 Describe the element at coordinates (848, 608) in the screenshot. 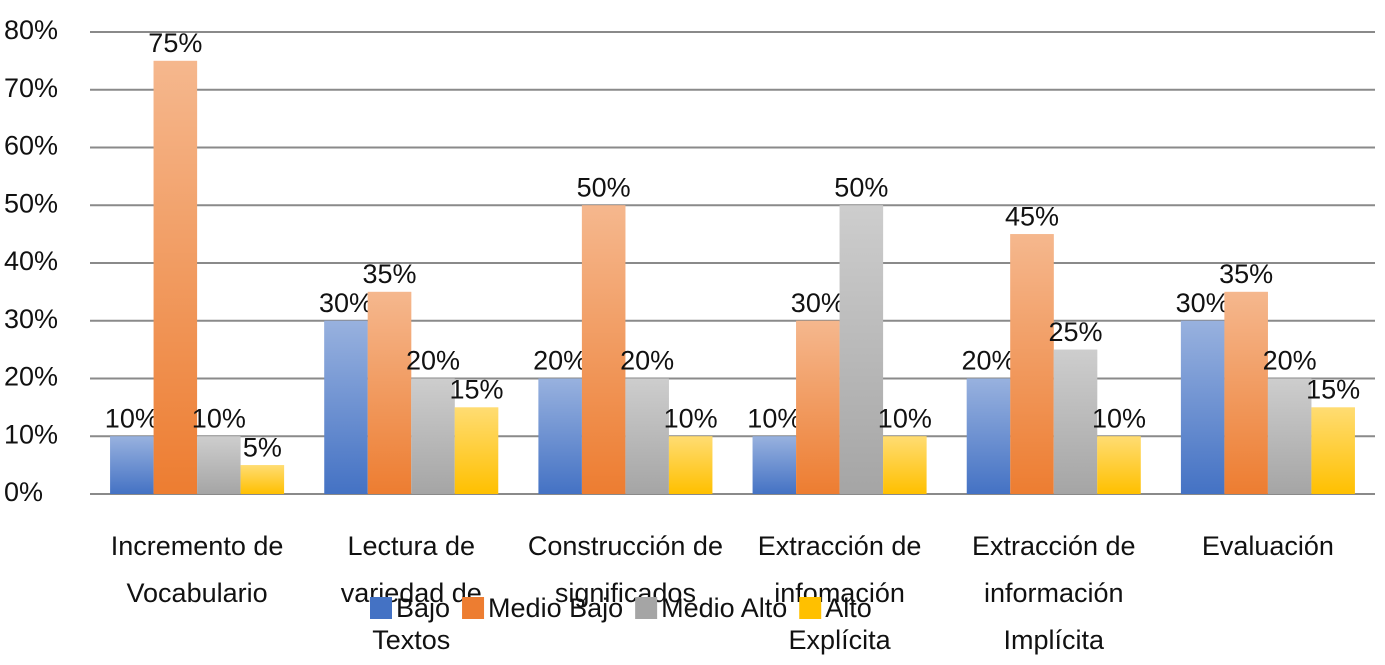

I see `legend-label: Alto` at that location.